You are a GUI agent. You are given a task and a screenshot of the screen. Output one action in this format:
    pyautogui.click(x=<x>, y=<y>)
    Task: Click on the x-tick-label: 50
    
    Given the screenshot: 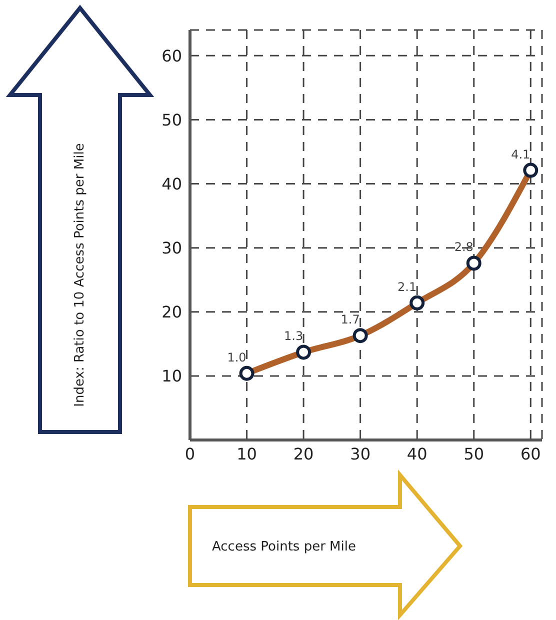 What is the action you would take?
    pyautogui.click(x=474, y=454)
    